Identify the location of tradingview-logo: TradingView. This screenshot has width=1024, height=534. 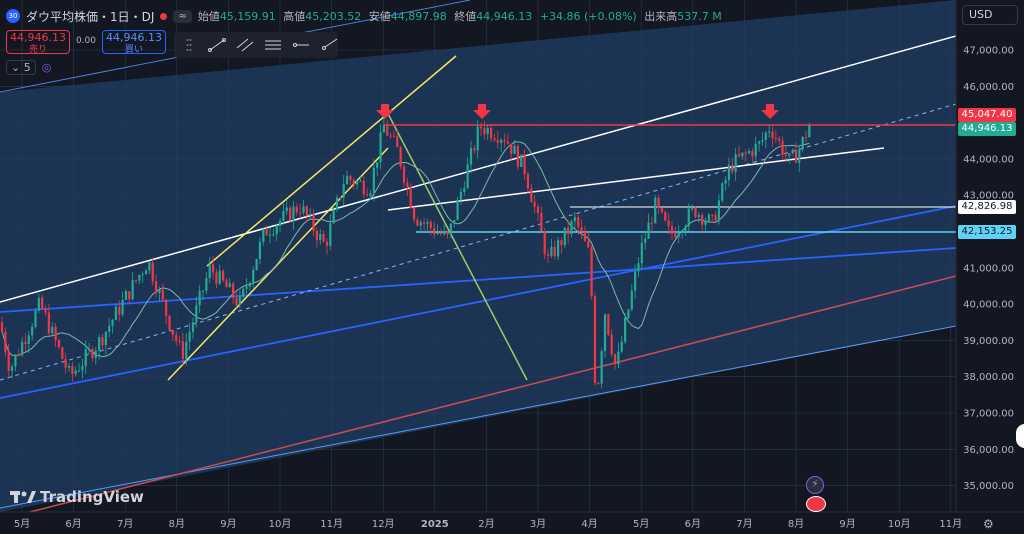
(77, 497).